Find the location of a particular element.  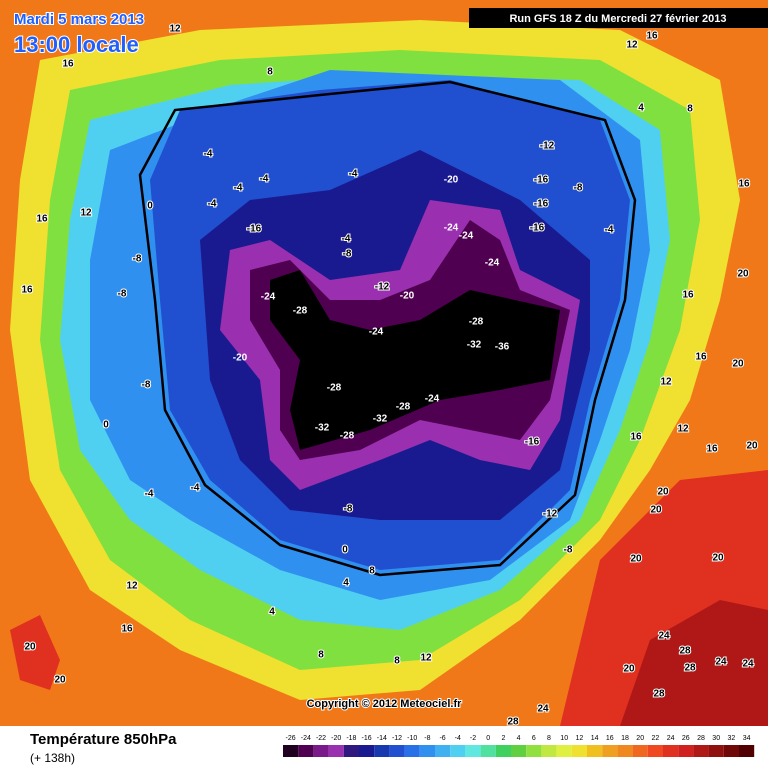

run-box is located at coordinates (618, 18).